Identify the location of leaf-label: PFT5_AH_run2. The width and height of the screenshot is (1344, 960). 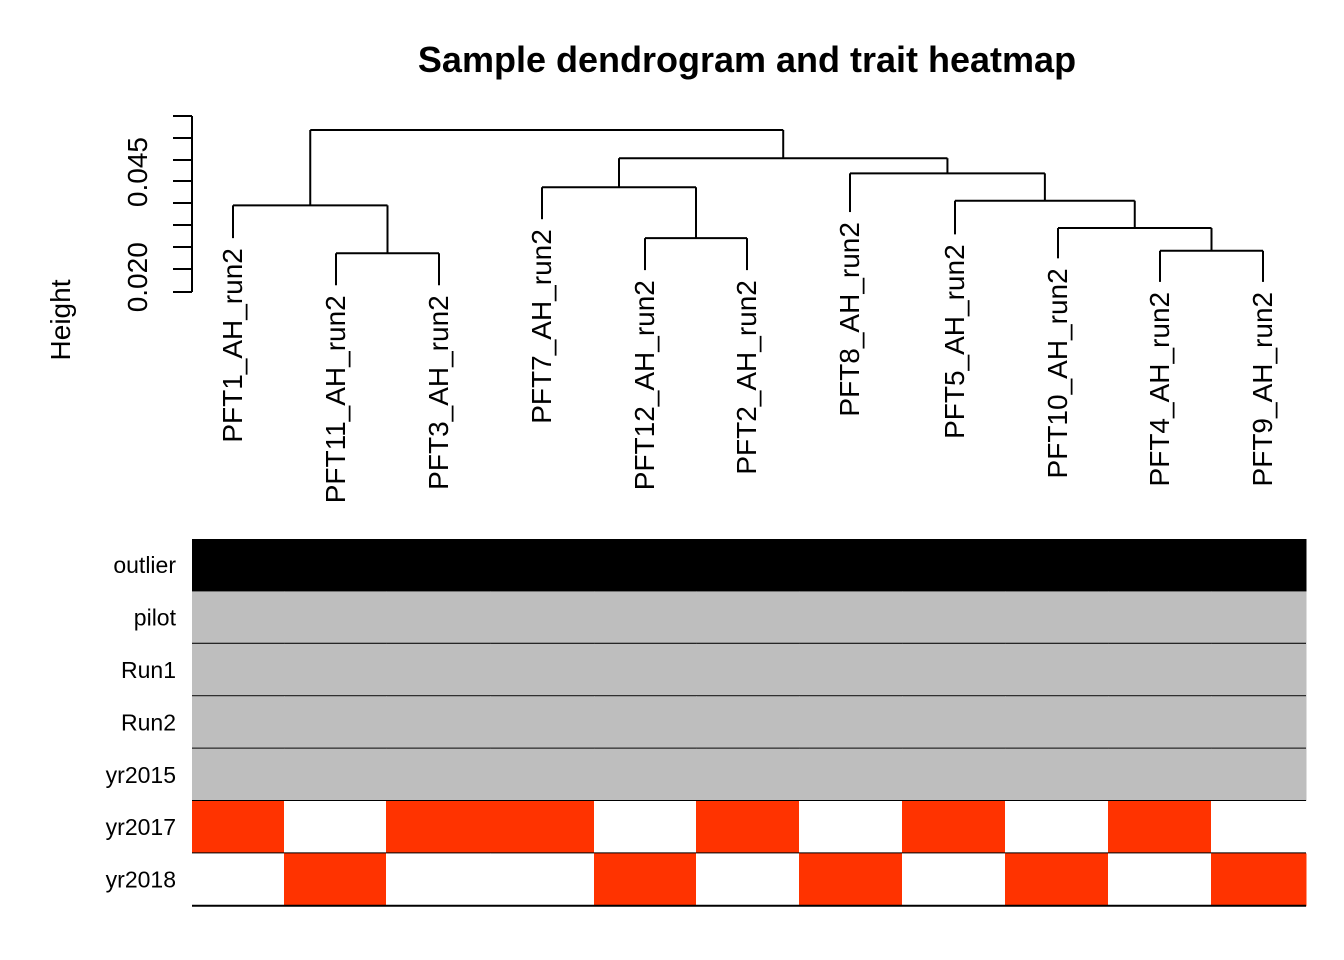
(954, 341).